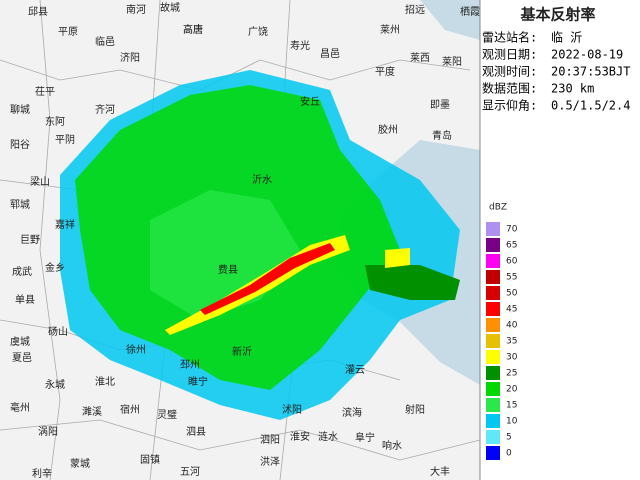 The width and height of the screenshot is (640, 480). Describe the element at coordinates (55, 384) in the screenshot. I see `place-label: 永城` at that location.